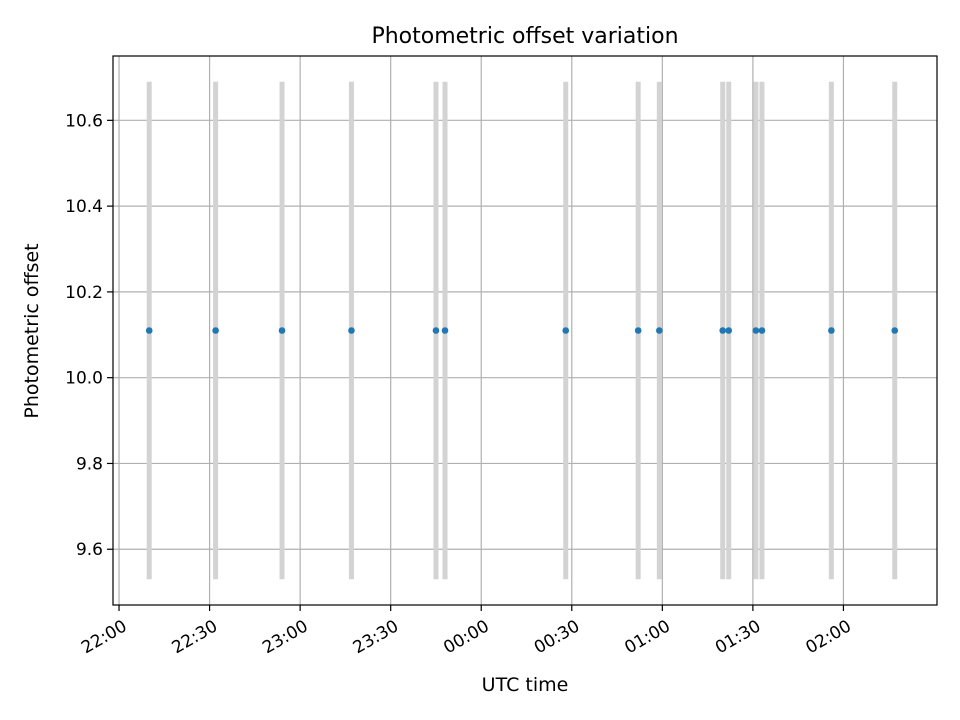 This screenshot has width=960, height=720. I want to click on y-tick-label: 9.6, so click(89, 550).